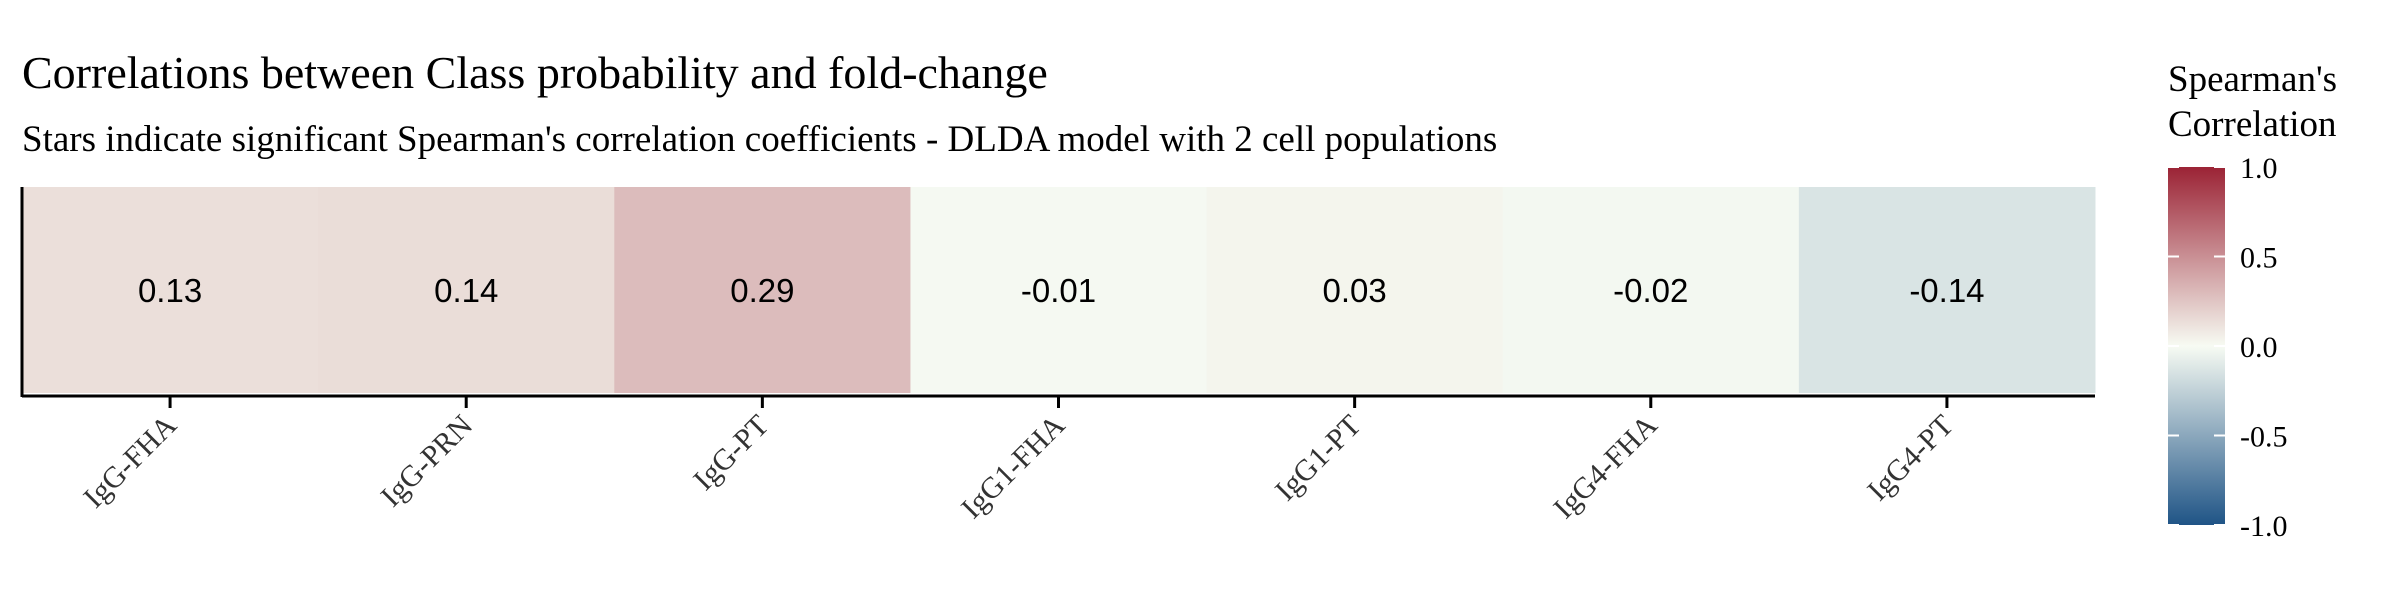 This screenshot has width=2400, height=600. I want to click on heatmap-cell-IgG-FHA, so click(170, 290).